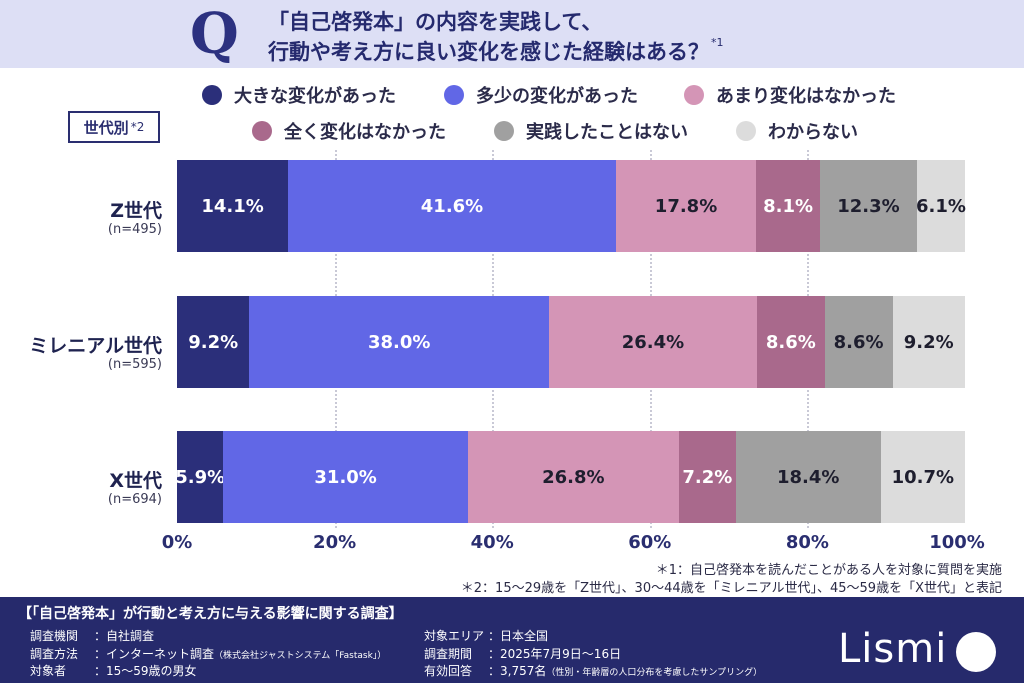  What do you see at coordinates (335, 542) in the screenshot?
I see `x-tick-label: 20%` at bounding box center [335, 542].